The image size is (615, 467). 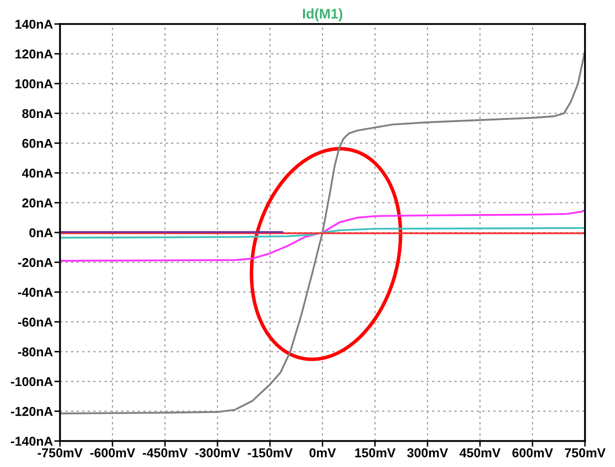 What do you see at coordinates (480, 453) in the screenshot?
I see `x-tick-label: 450mV` at bounding box center [480, 453].